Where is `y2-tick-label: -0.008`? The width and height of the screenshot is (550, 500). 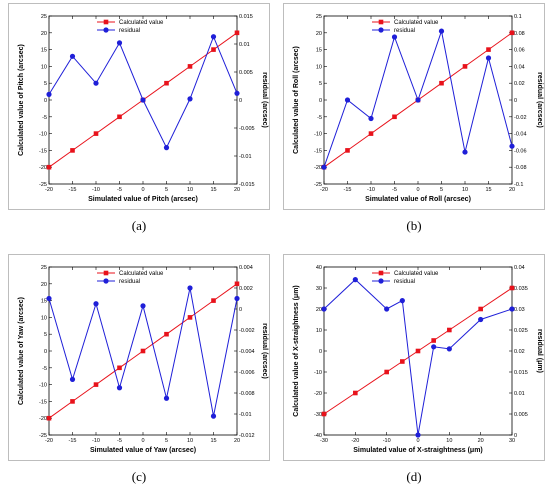 y2-tick-label: -0.008 is located at coordinates (247, 394).